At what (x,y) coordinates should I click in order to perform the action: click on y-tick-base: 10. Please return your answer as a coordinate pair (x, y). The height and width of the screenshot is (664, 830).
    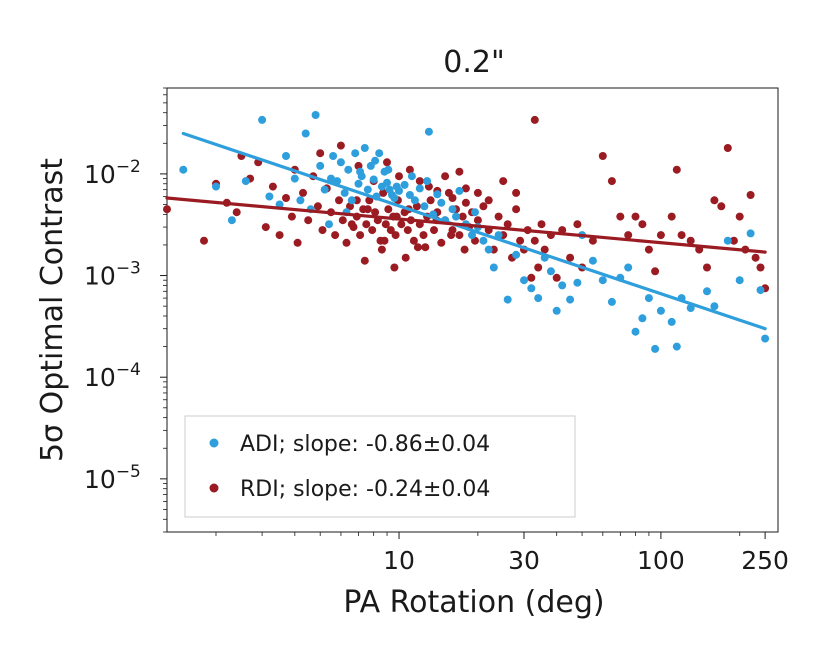
    Looking at the image, I should click on (100, 174).